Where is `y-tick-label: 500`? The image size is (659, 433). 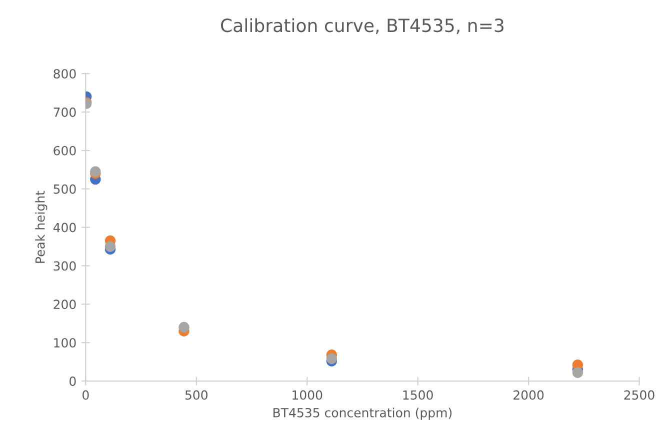
y-tick-label: 500 is located at coordinates (65, 189).